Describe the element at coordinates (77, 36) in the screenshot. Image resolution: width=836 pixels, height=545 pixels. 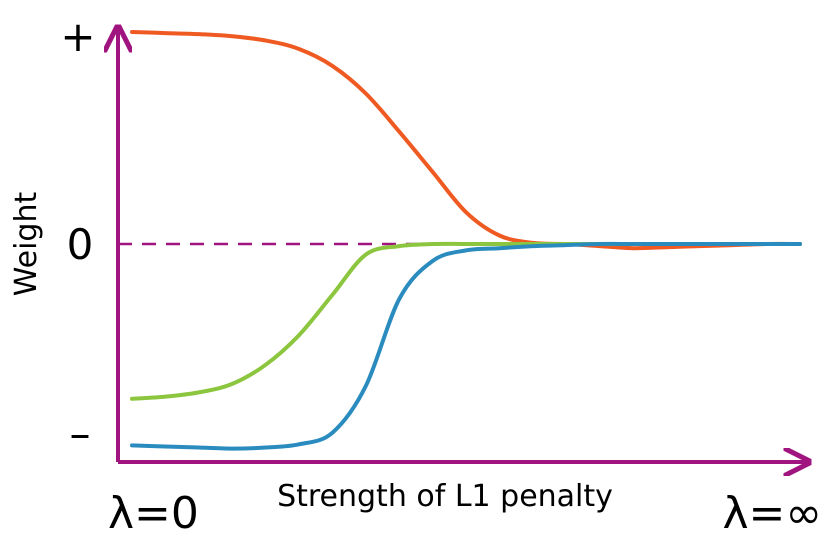
I see `y-tick-plus: +` at that location.